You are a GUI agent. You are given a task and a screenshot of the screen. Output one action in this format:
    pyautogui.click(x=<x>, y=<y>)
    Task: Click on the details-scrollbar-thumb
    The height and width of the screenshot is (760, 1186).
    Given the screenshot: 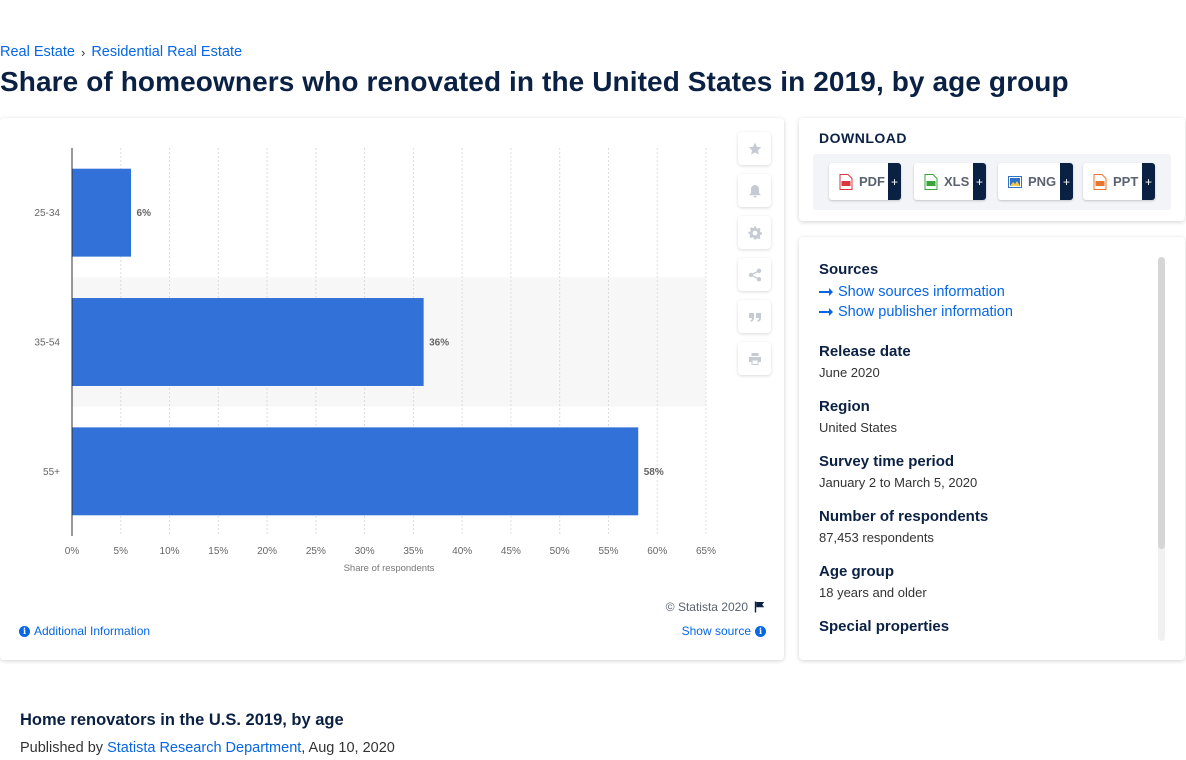 What is the action you would take?
    pyautogui.click(x=1161, y=403)
    